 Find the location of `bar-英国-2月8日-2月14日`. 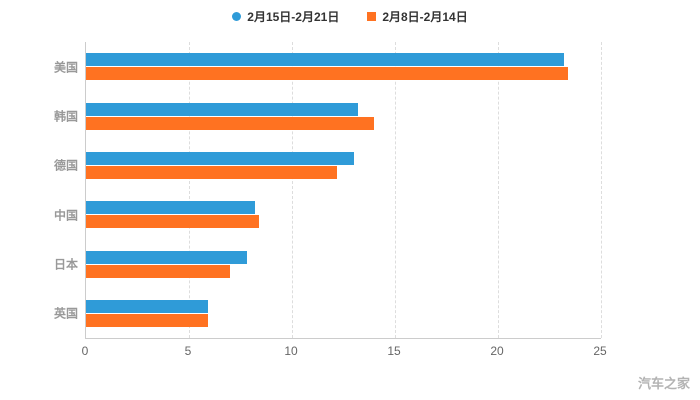

bar-英国-2月8日-2月14日 is located at coordinates (147, 320).